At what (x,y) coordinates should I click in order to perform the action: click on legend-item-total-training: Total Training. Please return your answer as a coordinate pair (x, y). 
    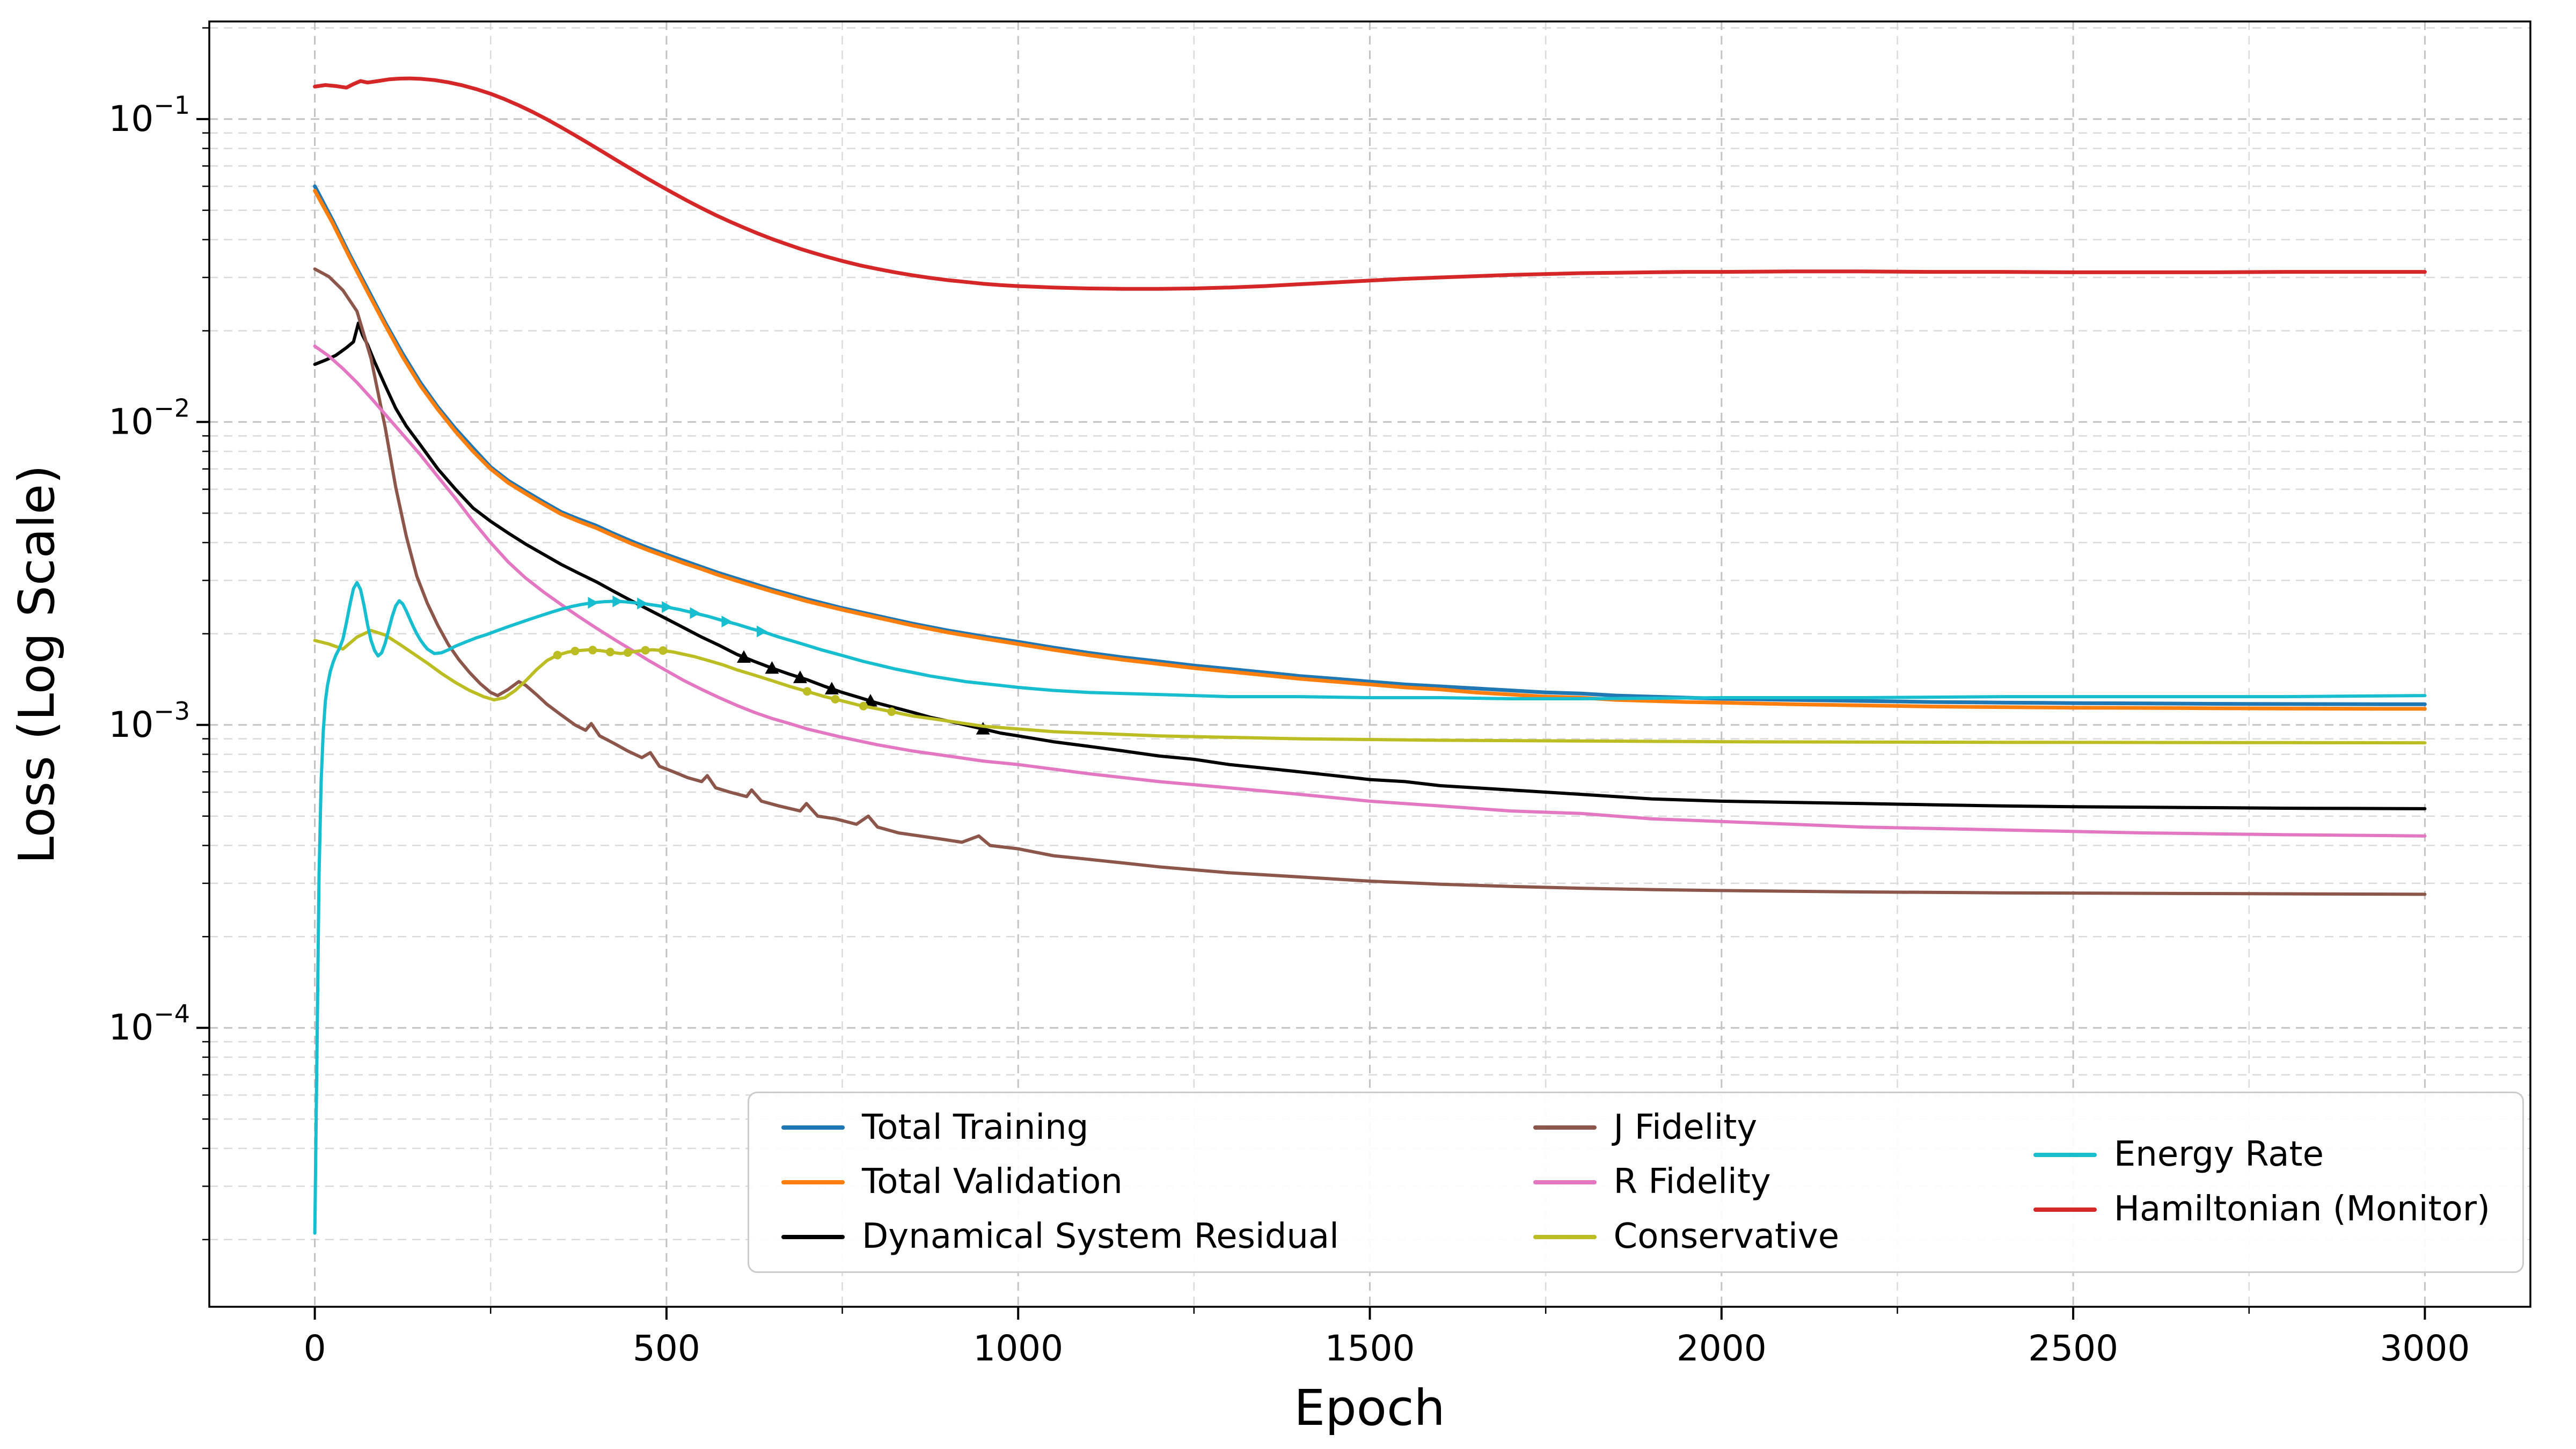
    Looking at the image, I should click on (1060, 1128).